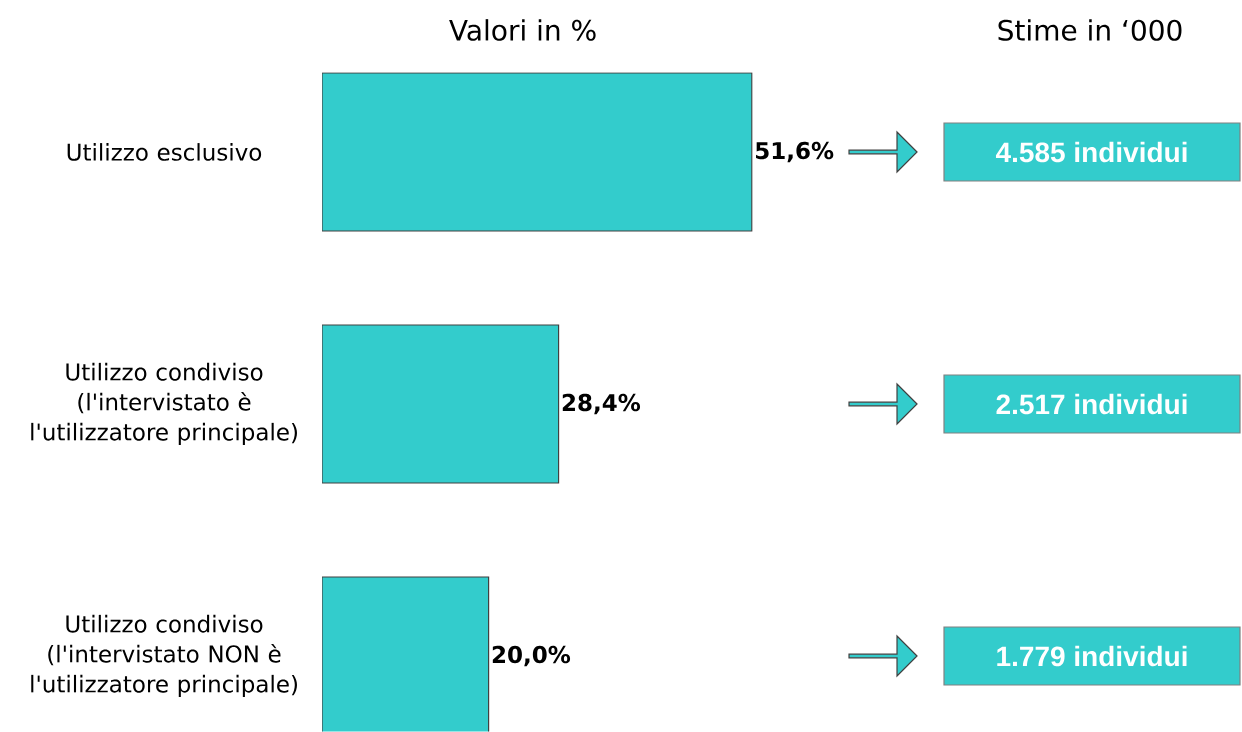 The width and height of the screenshot is (1242, 732). Describe the element at coordinates (601, 404) in the screenshot. I see `data-label: 28,4%` at that location.